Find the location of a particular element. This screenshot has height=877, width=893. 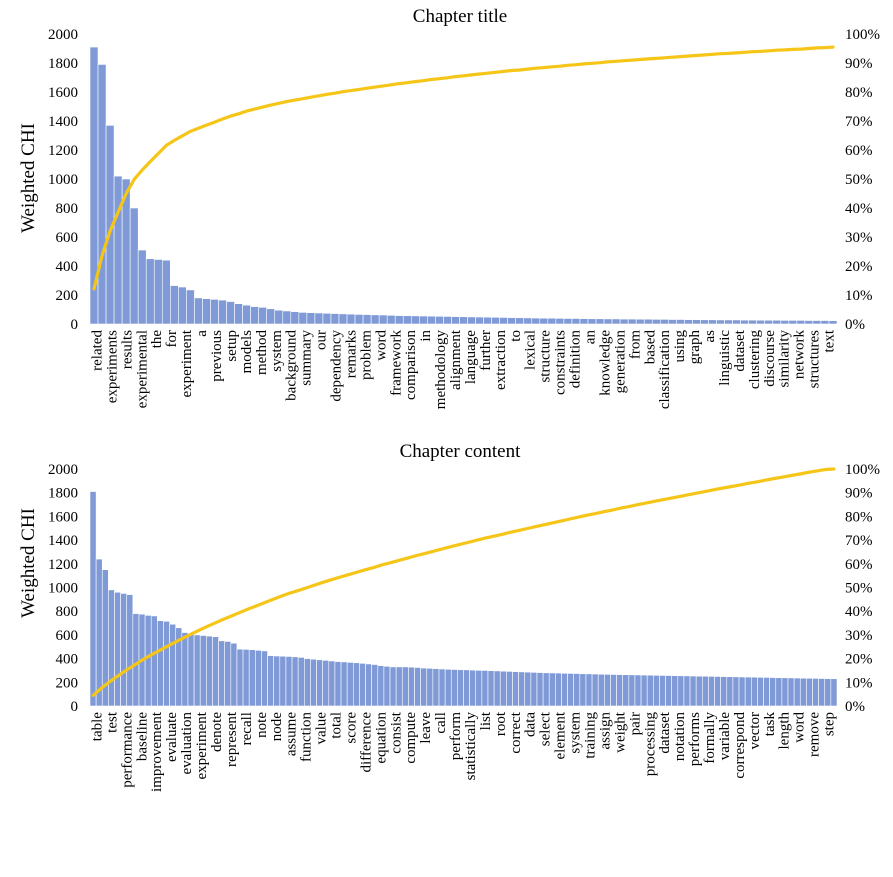

x-category-label: summary is located at coordinates (307, 357).